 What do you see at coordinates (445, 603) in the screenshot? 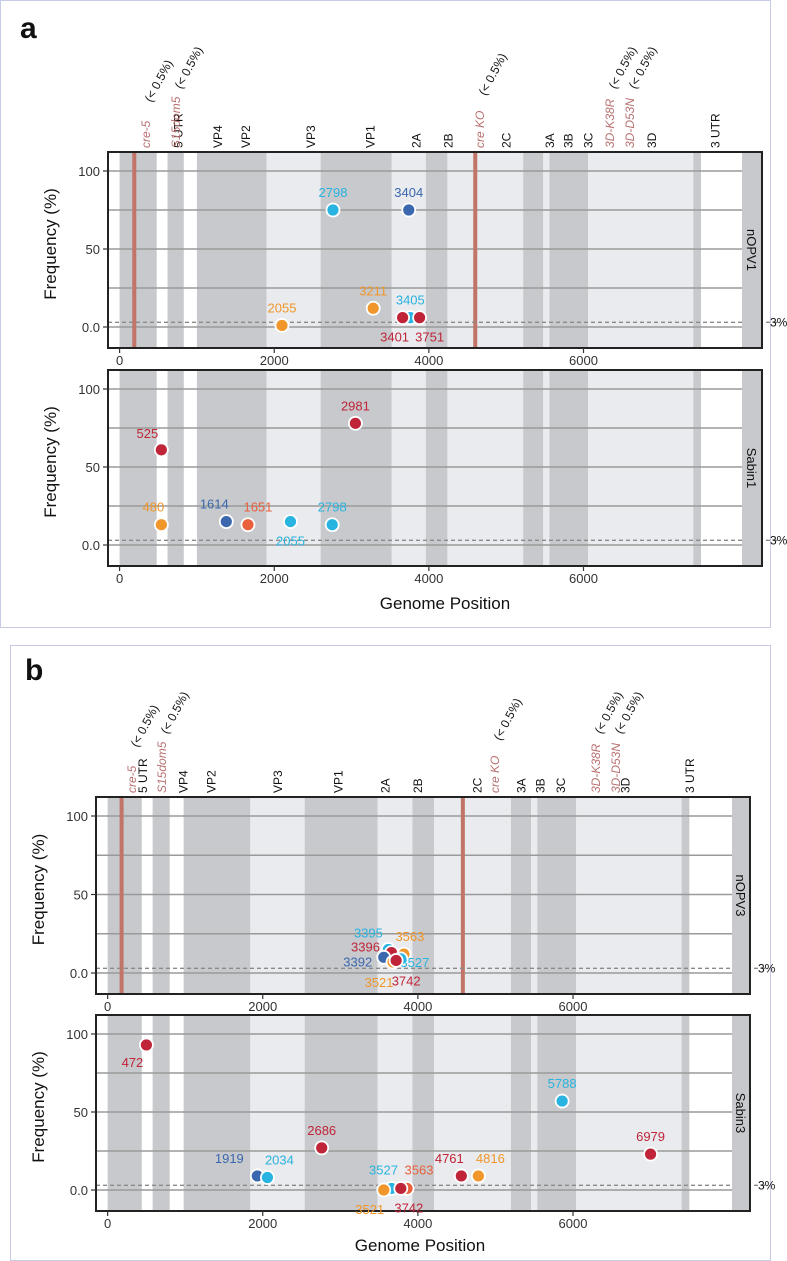
I see `panel-a-x-axis-title: Genome Position` at bounding box center [445, 603].